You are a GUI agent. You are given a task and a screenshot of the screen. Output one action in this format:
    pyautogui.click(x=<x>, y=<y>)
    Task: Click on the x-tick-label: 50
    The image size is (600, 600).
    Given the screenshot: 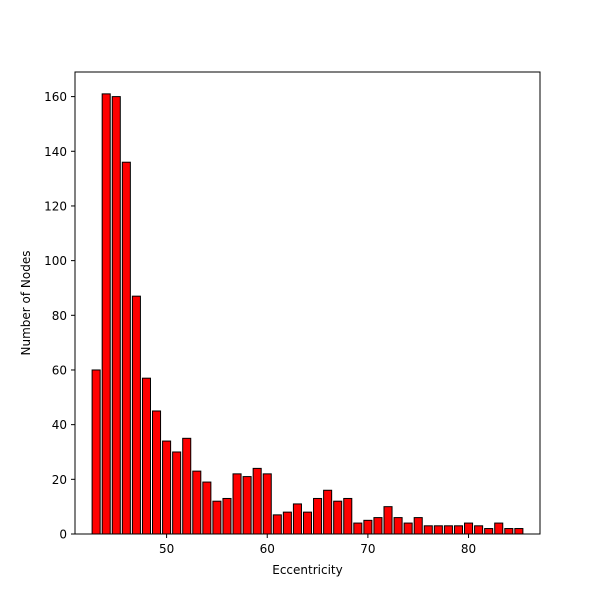 What is the action you would take?
    pyautogui.click(x=166, y=549)
    